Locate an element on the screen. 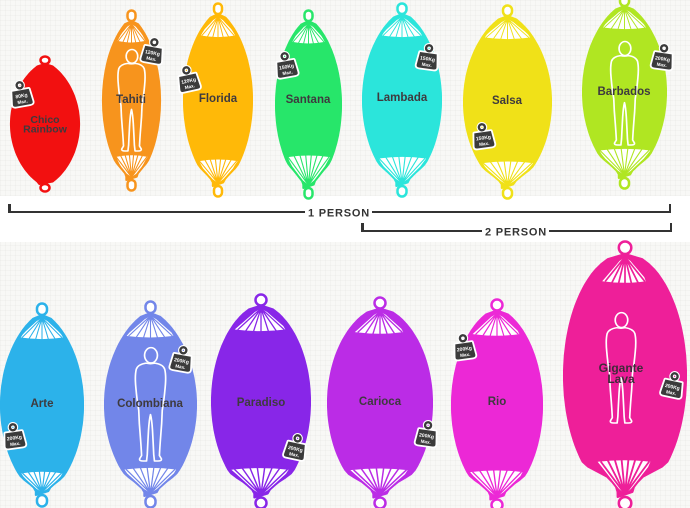 The height and width of the screenshot is (508, 690). svg-text: Rainbow is located at coordinates (45, 130).